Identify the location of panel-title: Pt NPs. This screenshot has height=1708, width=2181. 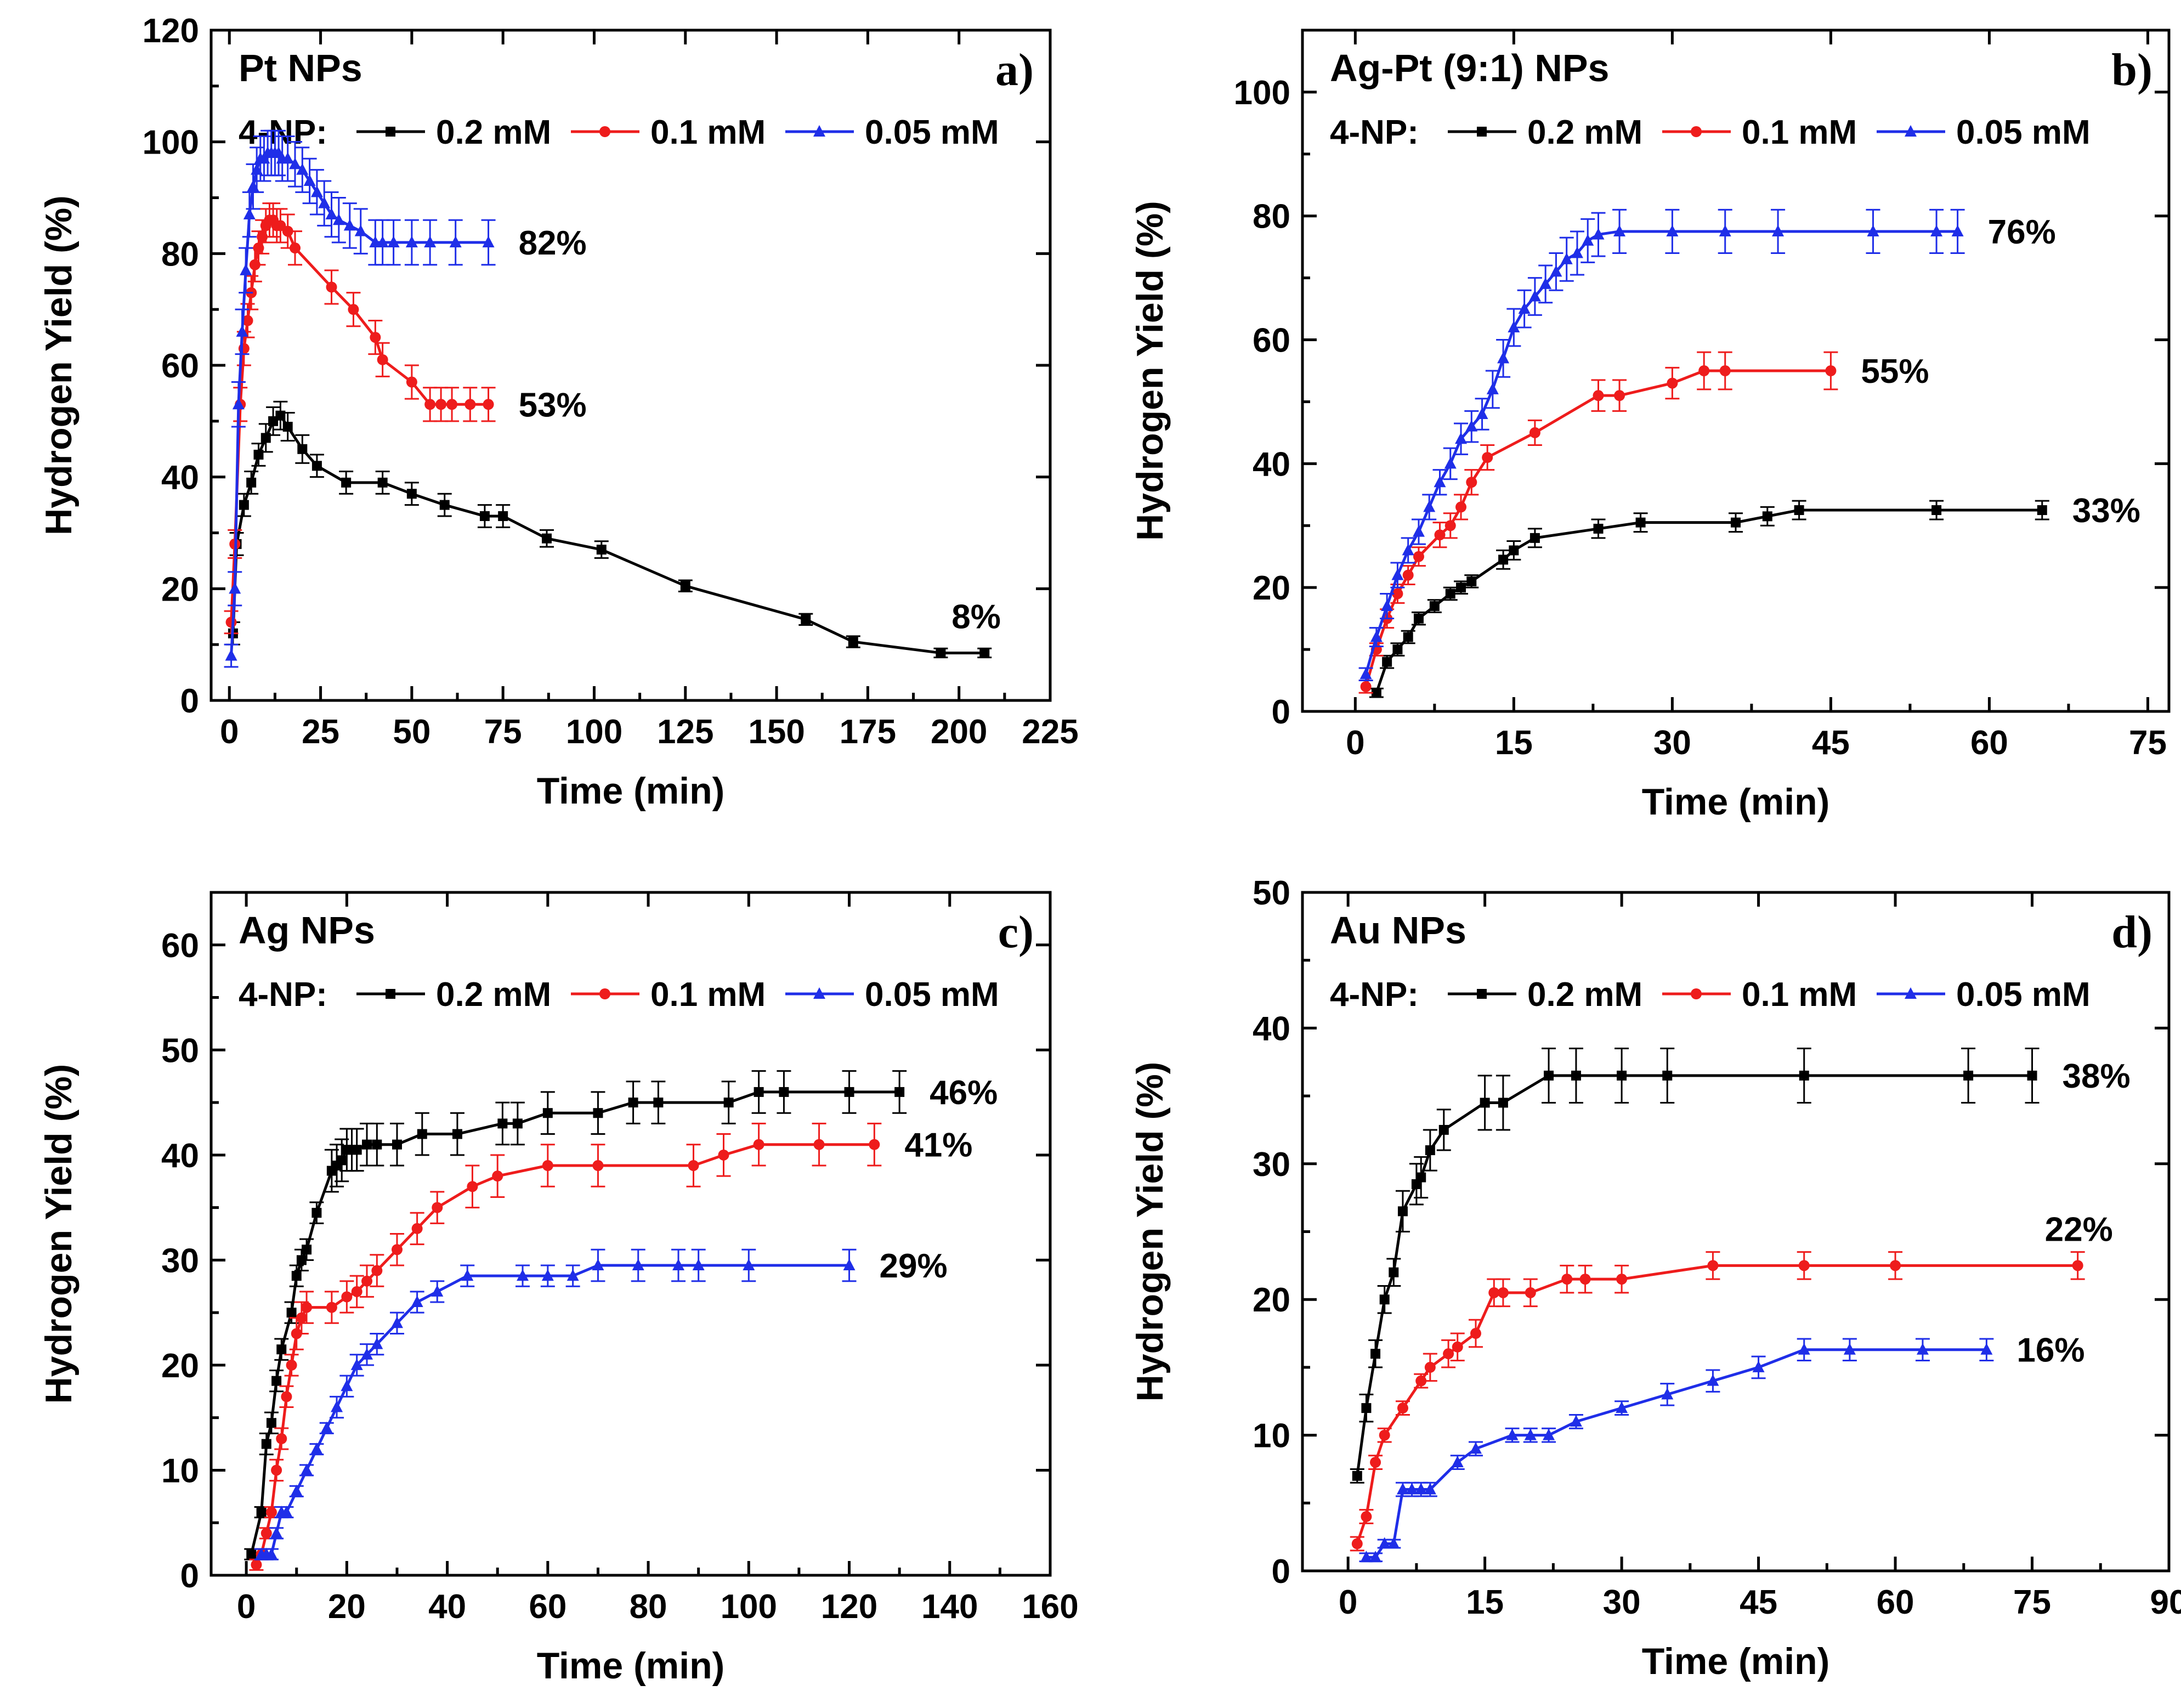
(300, 68).